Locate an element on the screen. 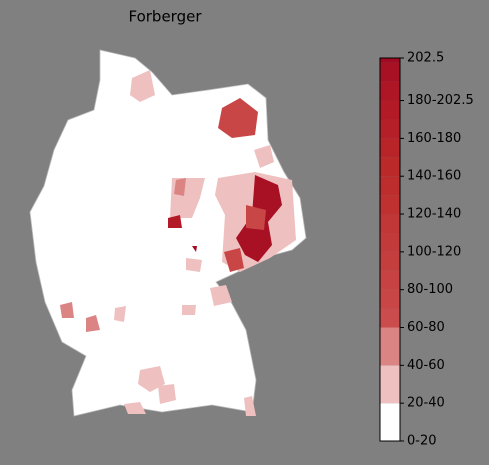 The image size is (489, 465). map-title: Forberger is located at coordinates (165, 17).